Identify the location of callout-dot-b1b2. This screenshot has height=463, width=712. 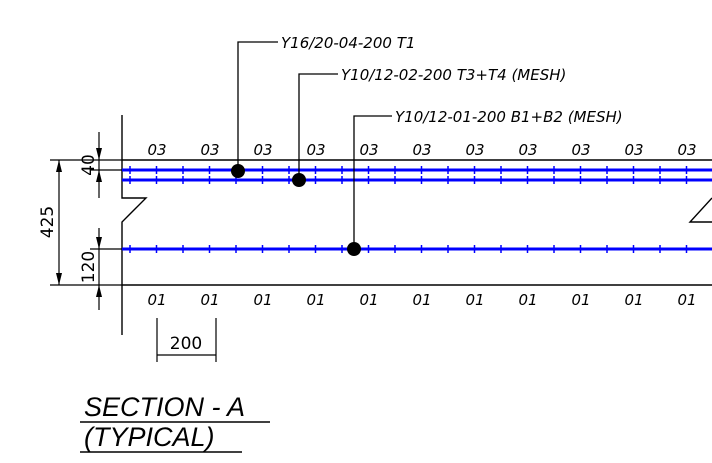
(354, 249).